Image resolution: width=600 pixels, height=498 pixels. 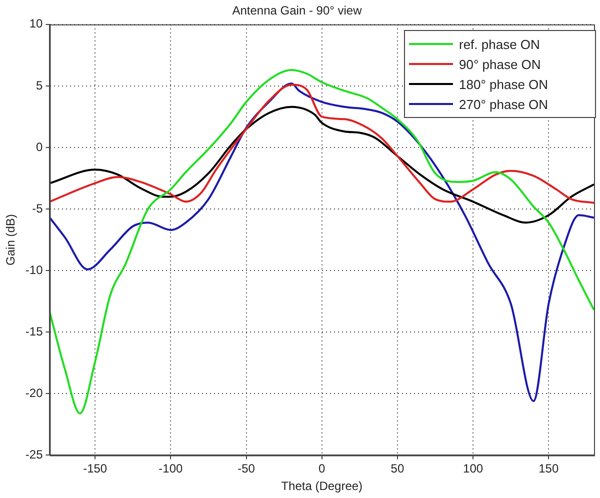 What do you see at coordinates (34, 331) in the screenshot?
I see `y-tick-label: -15` at bounding box center [34, 331].